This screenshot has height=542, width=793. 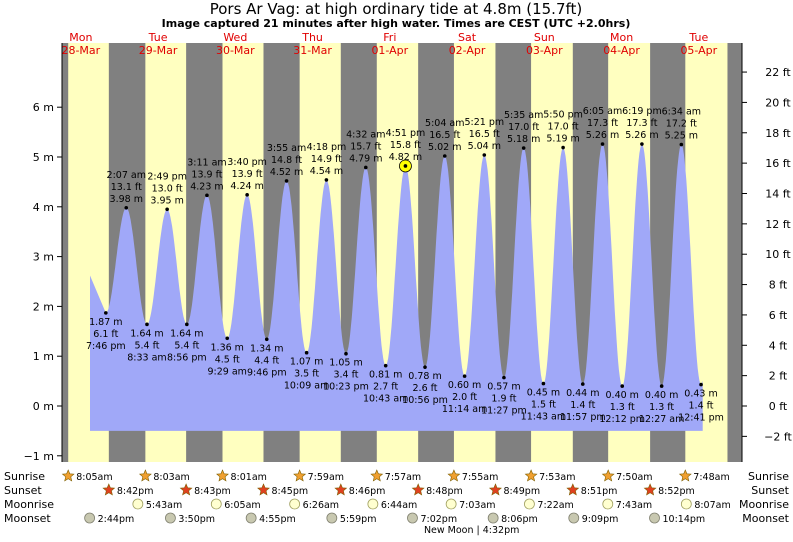 What do you see at coordinates (778, 193) in the screenshot?
I see `right-tick-label: 14 ft` at bounding box center [778, 193].